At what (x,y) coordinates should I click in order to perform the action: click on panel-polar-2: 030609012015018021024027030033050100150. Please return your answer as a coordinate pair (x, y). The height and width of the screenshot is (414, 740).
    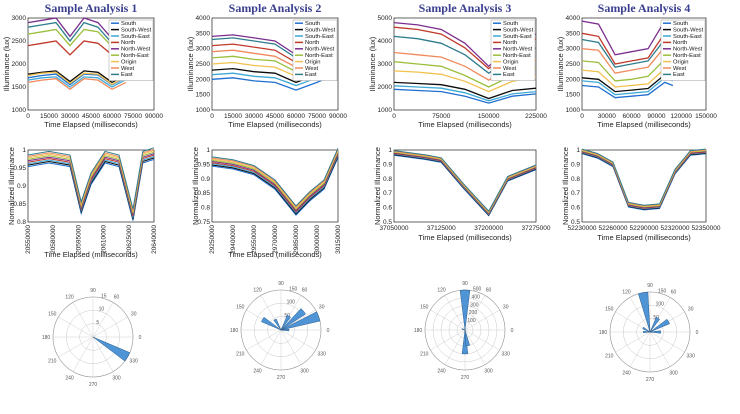
    Looking at the image, I should click on (280, 331).